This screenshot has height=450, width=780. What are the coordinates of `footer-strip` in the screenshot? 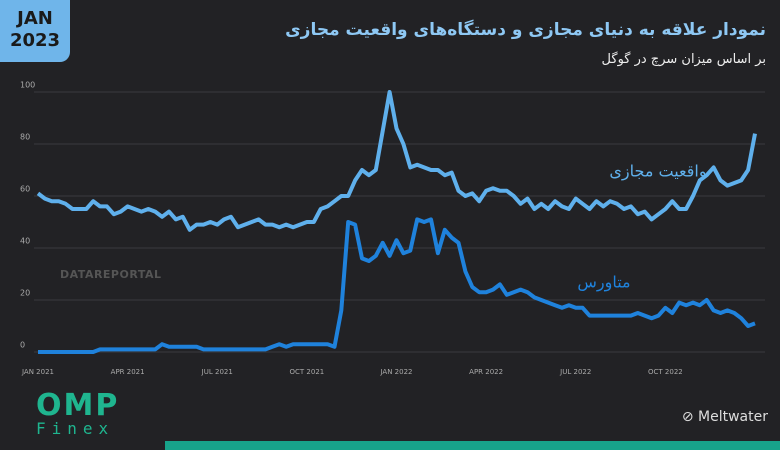 It's located at (472, 445).